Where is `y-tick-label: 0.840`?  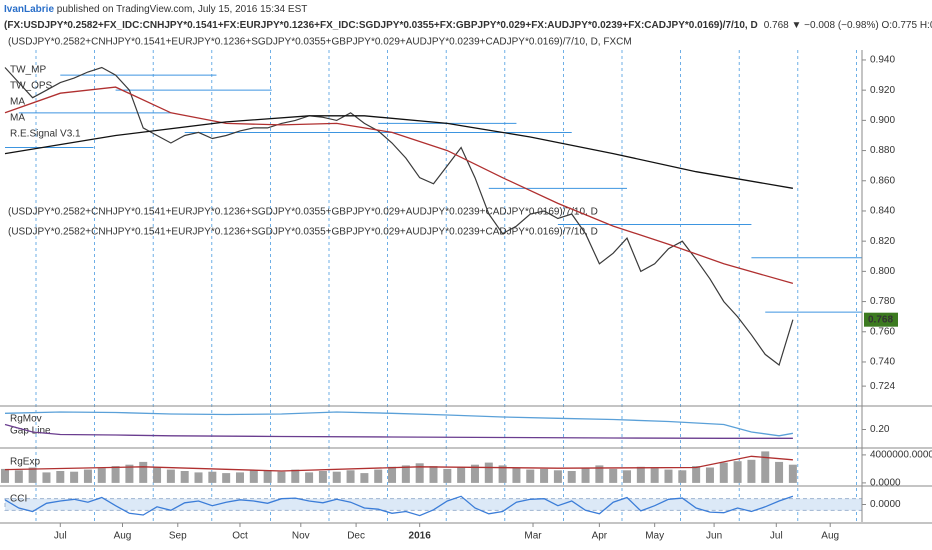 y-tick-label: 0.840 is located at coordinates (882, 211).